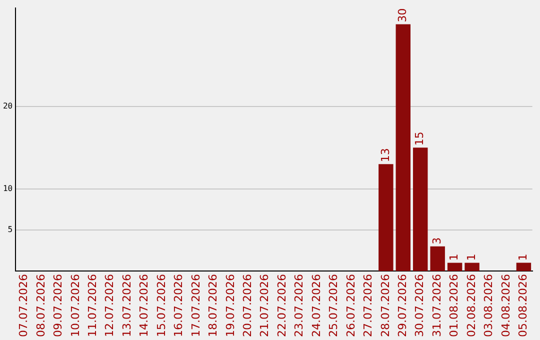  Describe the element at coordinates (437, 240) in the screenshot. I see `data-label: 3` at that location.